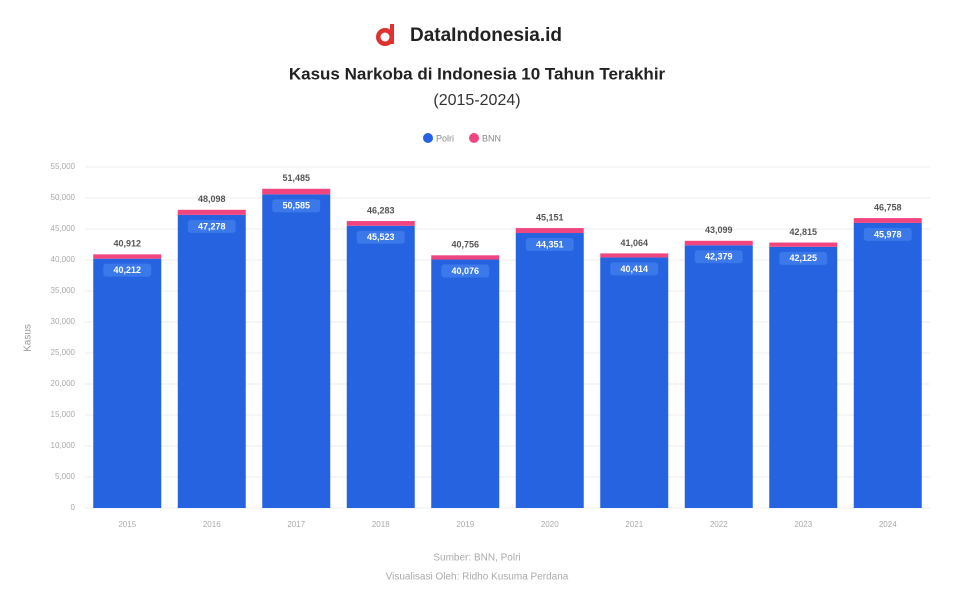  I want to click on total-label: 41,064, so click(634, 243).